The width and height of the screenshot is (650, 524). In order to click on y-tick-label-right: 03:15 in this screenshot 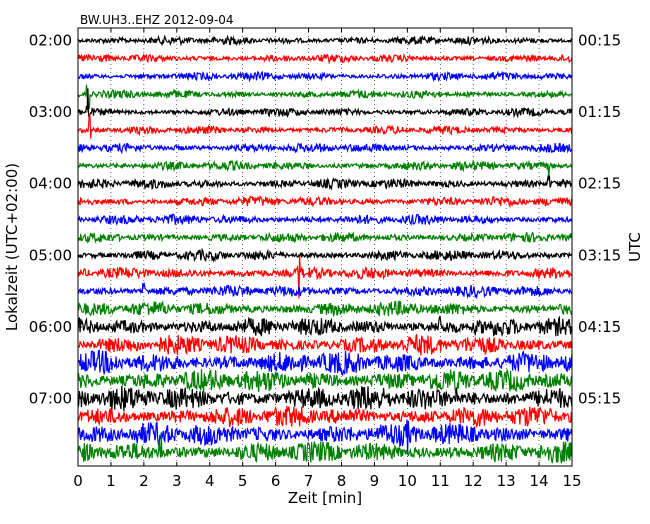, I will do `click(599, 255)`.